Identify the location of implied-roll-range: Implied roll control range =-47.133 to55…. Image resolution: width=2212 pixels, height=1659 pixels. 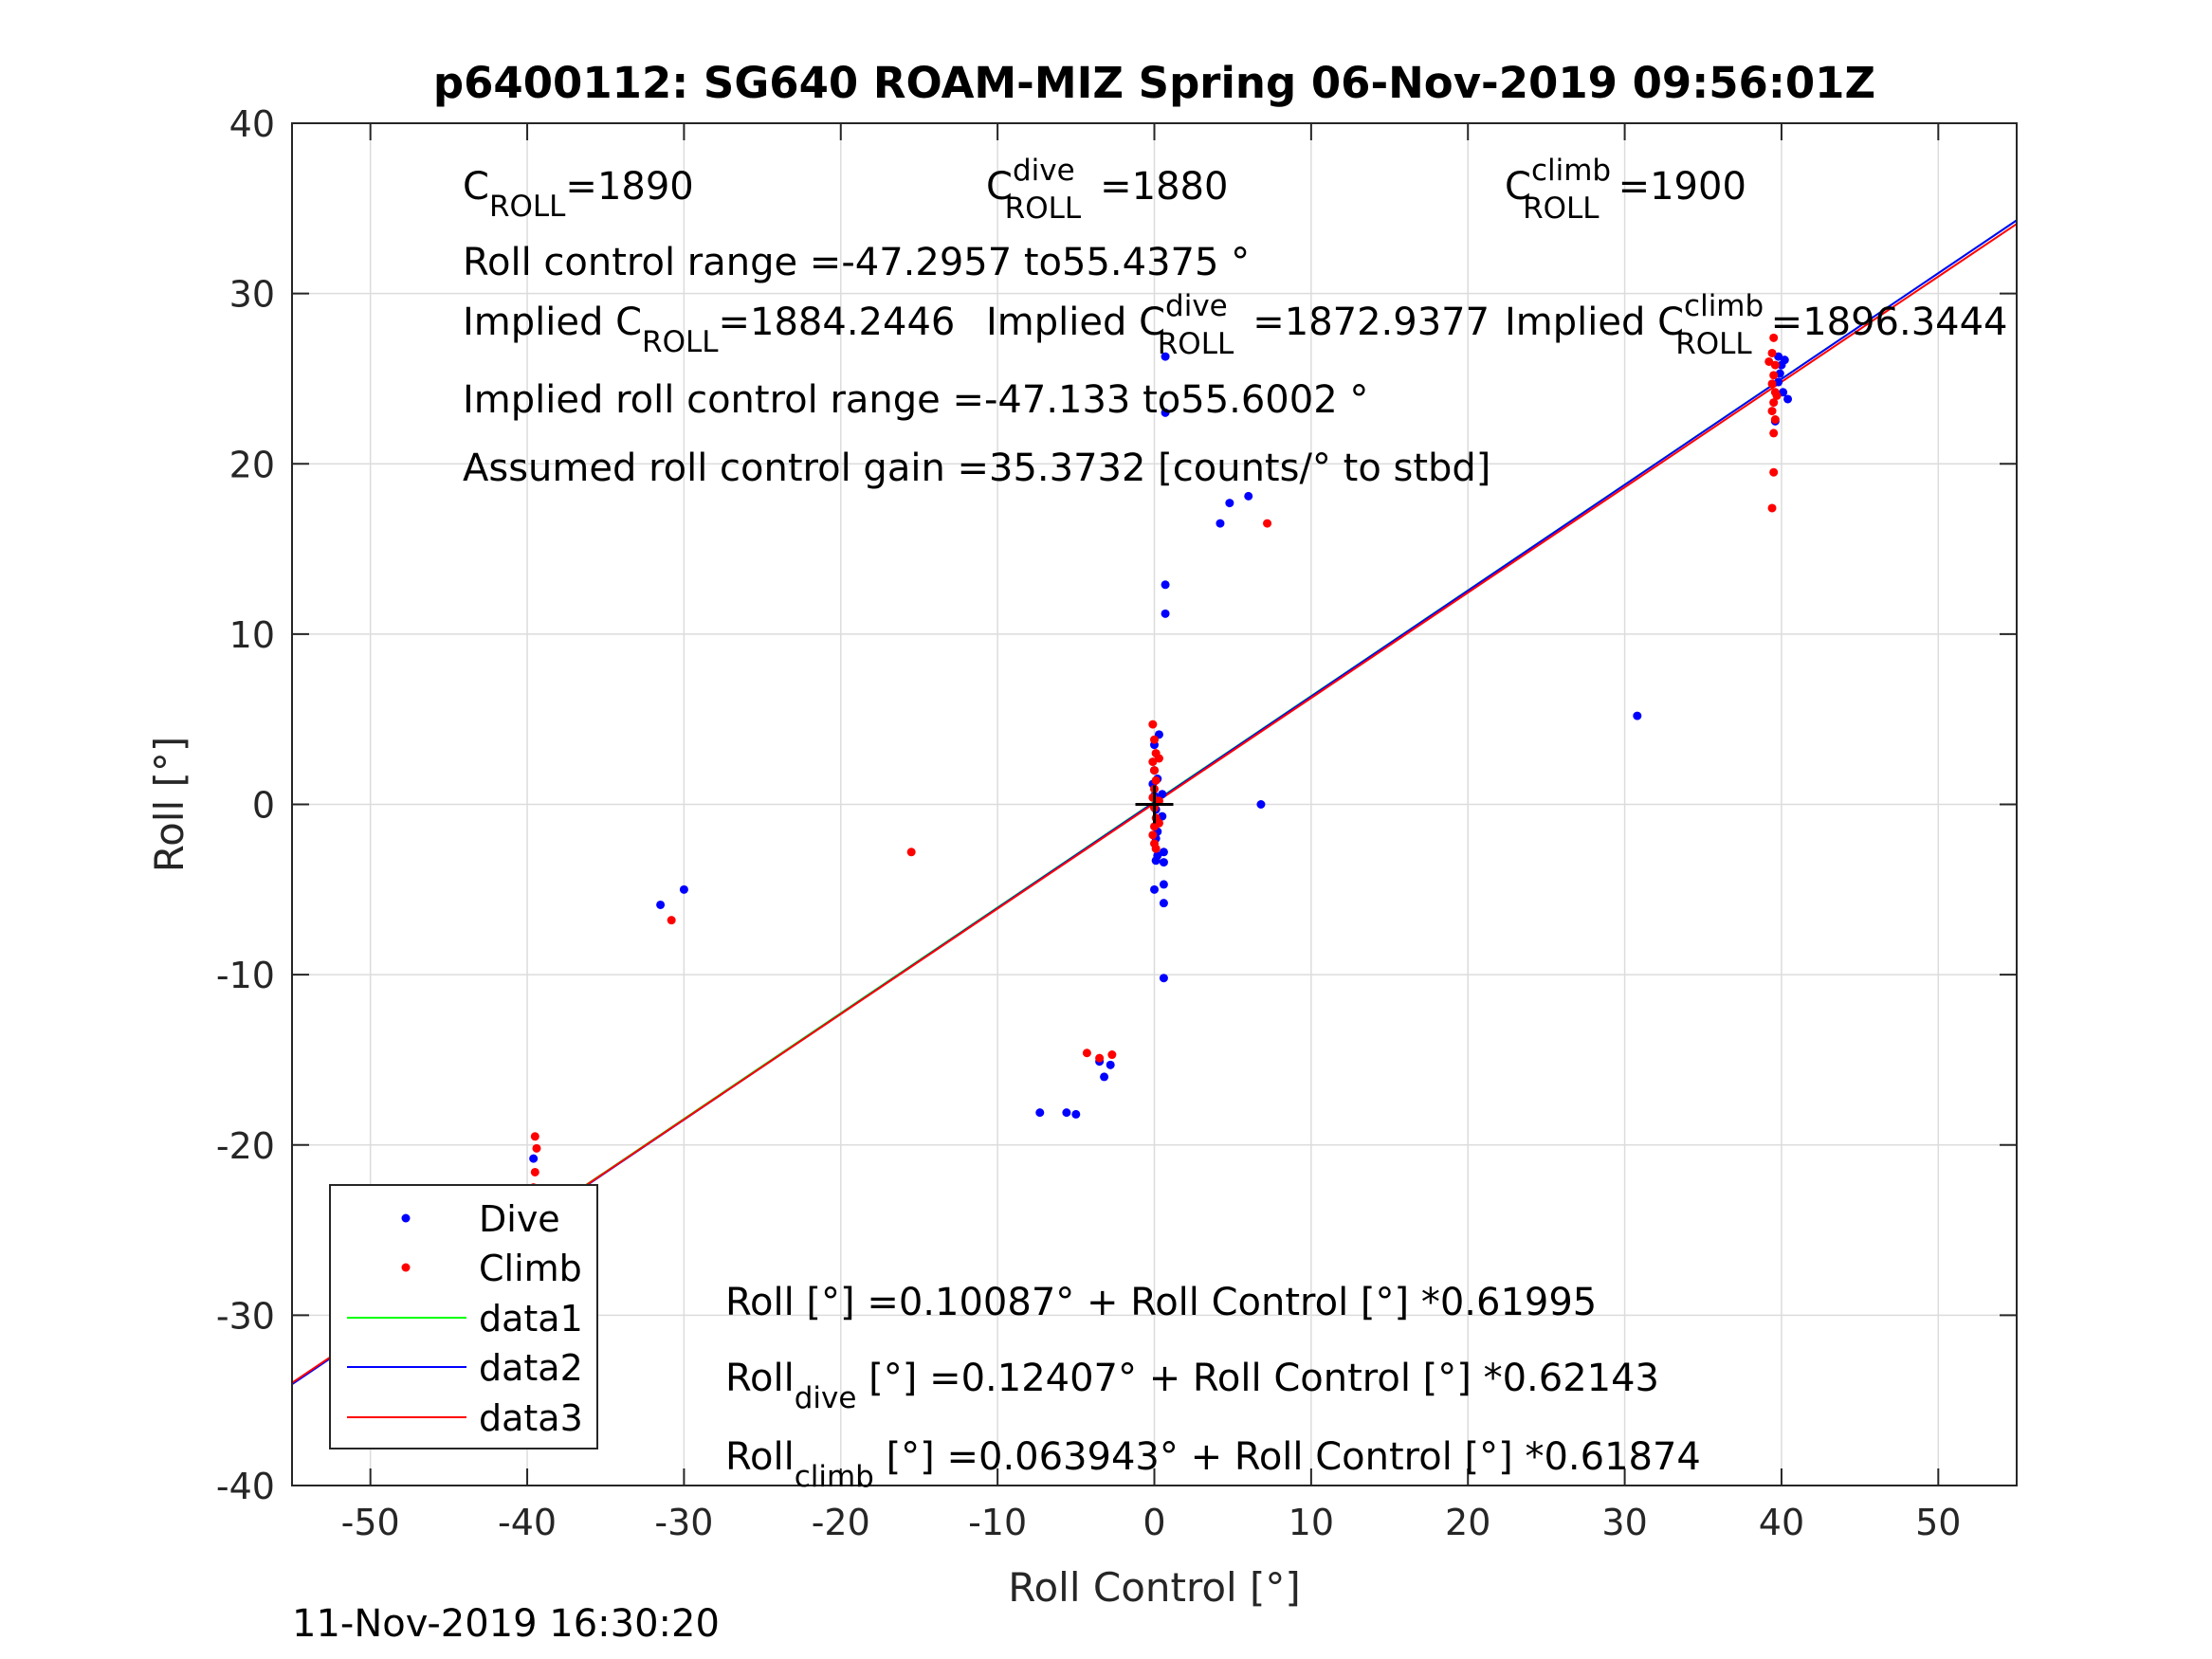
(915, 400).